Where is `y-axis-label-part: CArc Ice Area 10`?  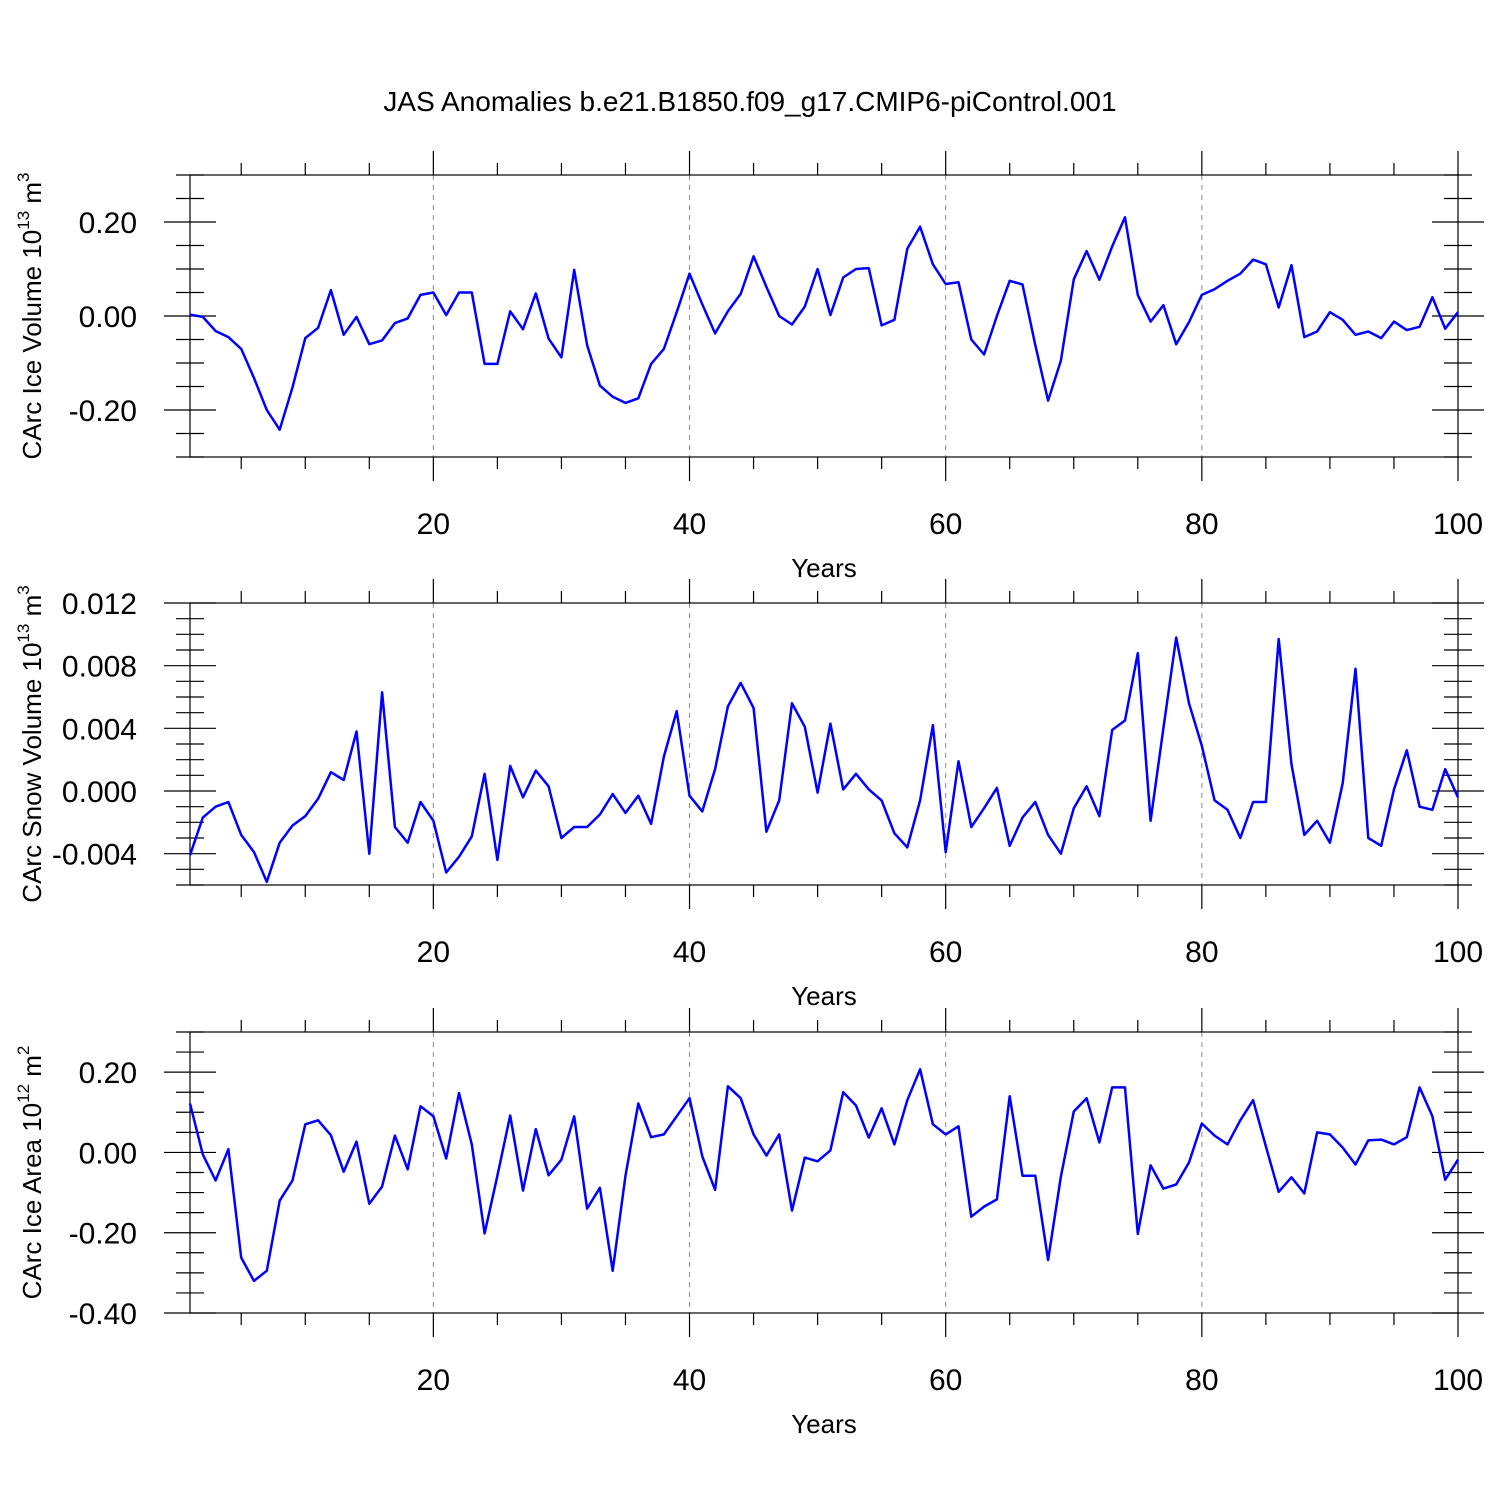 y-axis-label-part: CArc Ice Area 10 is located at coordinates (32, 1201).